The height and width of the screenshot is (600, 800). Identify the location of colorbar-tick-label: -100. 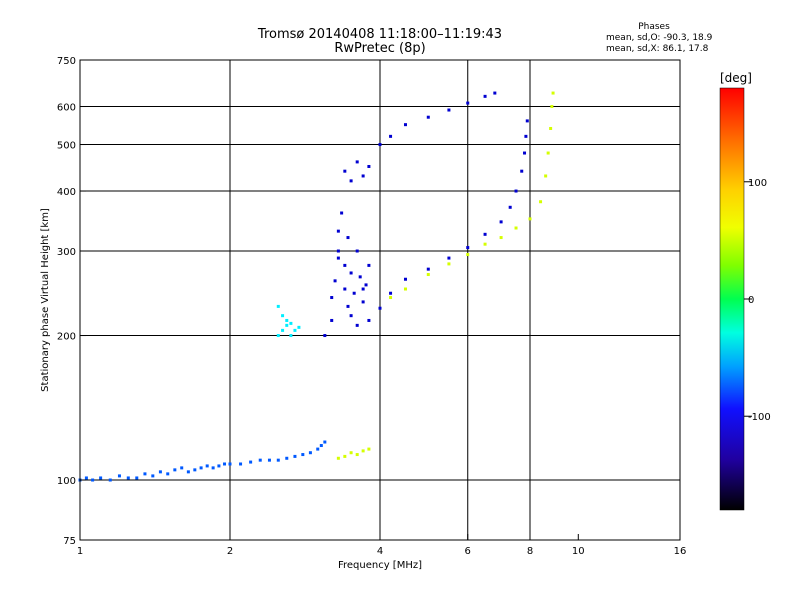
(759, 417).